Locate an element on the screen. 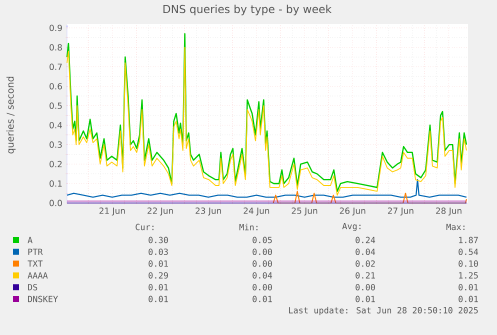  text: Cur: is located at coordinates (145, 227).